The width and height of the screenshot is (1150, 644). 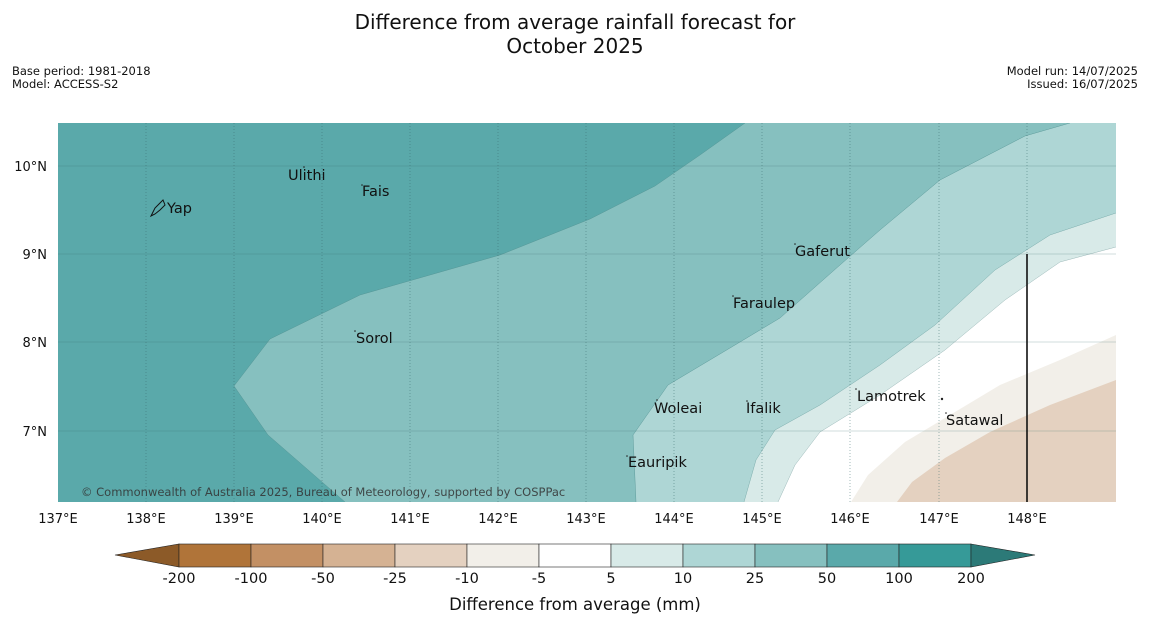 I want to click on model-run: Model run: 14/07/2025, so click(x=1072, y=71).